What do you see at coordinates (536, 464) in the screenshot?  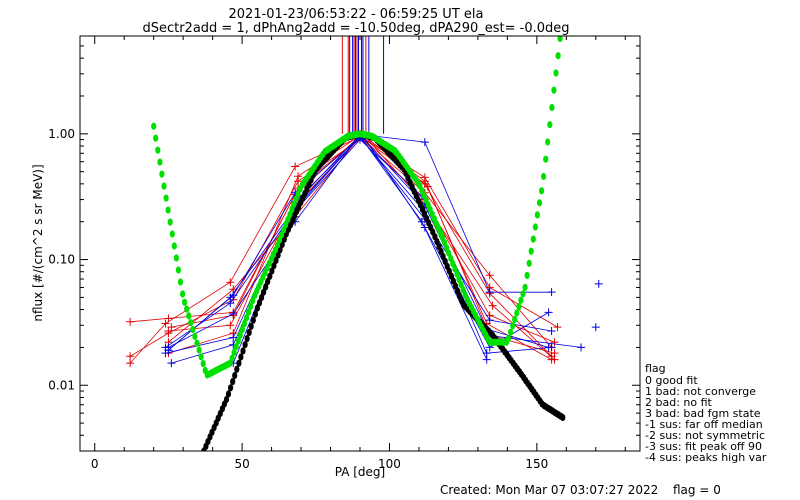 I see `x-tick-label: 150` at bounding box center [536, 464].